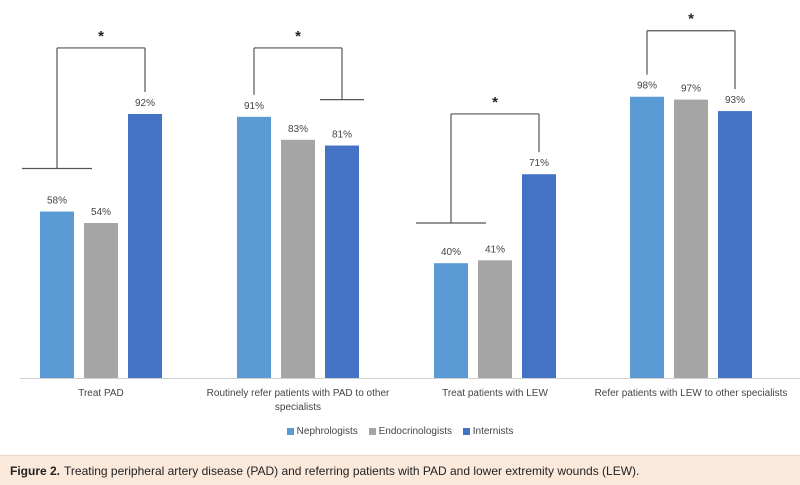 Image resolution: width=800 pixels, height=485 pixels. What do you see at coordinates (495, 393) in the screenshot?
I see `category-label-2-0: Treat patients with LEW` at bounding box center [495, 393].